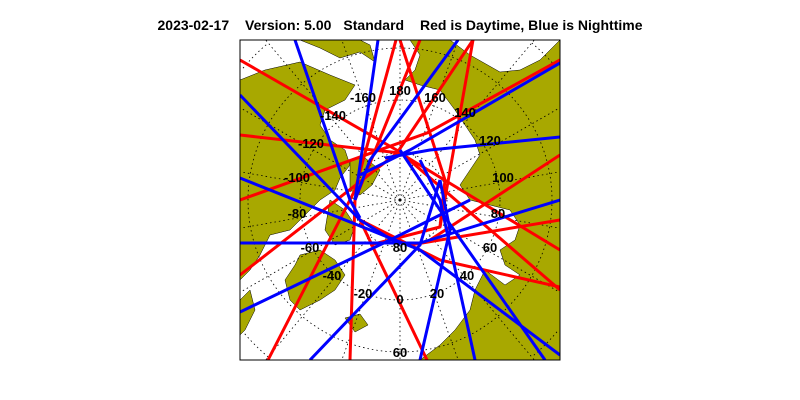 This screenshot has height=400, width=800. Describe the element at coordinates (400, 90) in the screenshot. I see `longitude-label: 180` at that location.